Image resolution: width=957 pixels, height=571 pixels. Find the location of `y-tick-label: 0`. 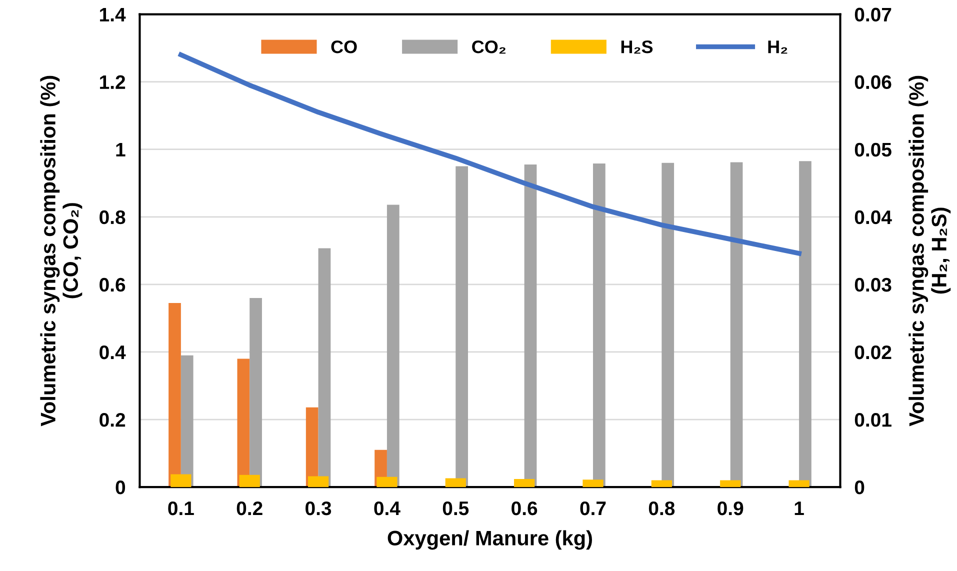

y-tick-label: 0 is located at coordinates (121, 487).